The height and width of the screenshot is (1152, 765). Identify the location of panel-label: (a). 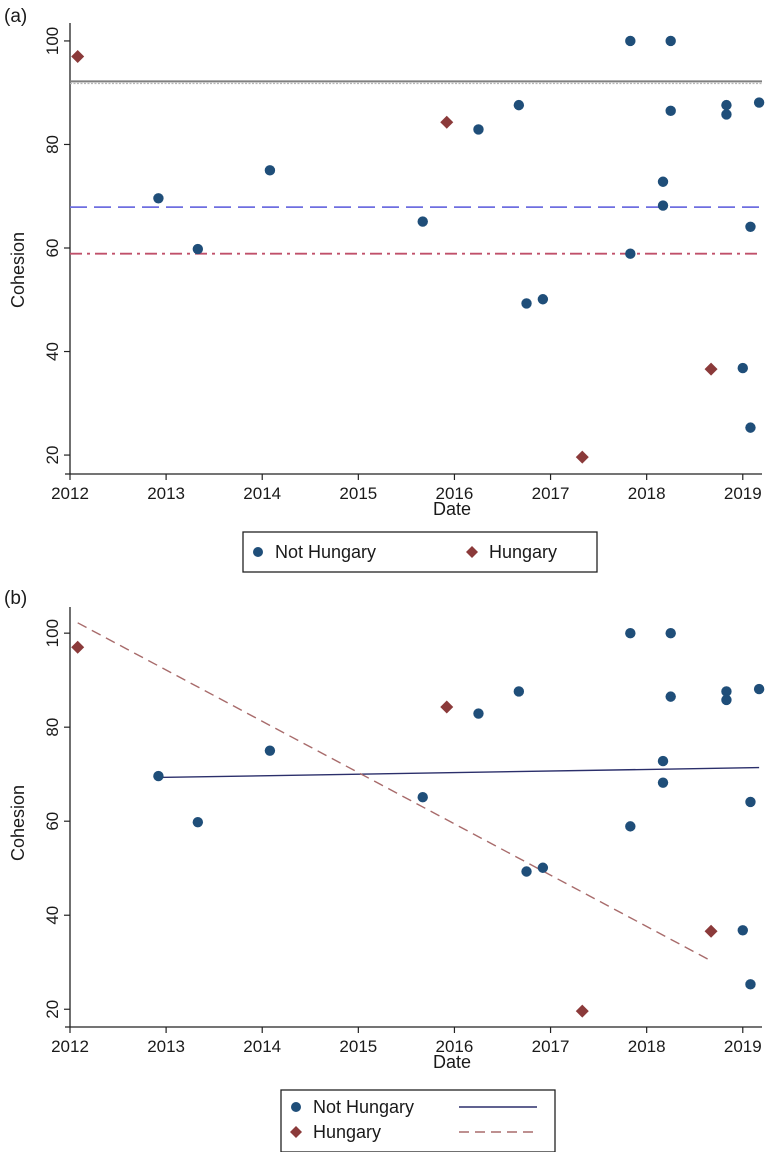
(15, 16).